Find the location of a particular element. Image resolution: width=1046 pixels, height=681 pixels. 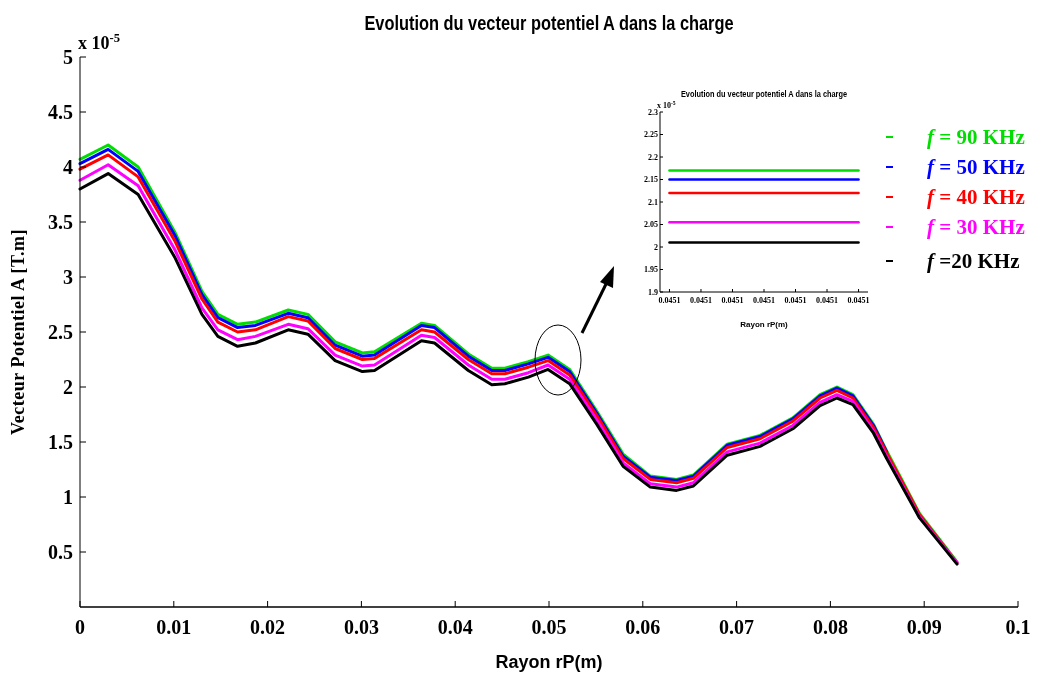

x-tick-label: 0 is located at coordinates (80, 627).